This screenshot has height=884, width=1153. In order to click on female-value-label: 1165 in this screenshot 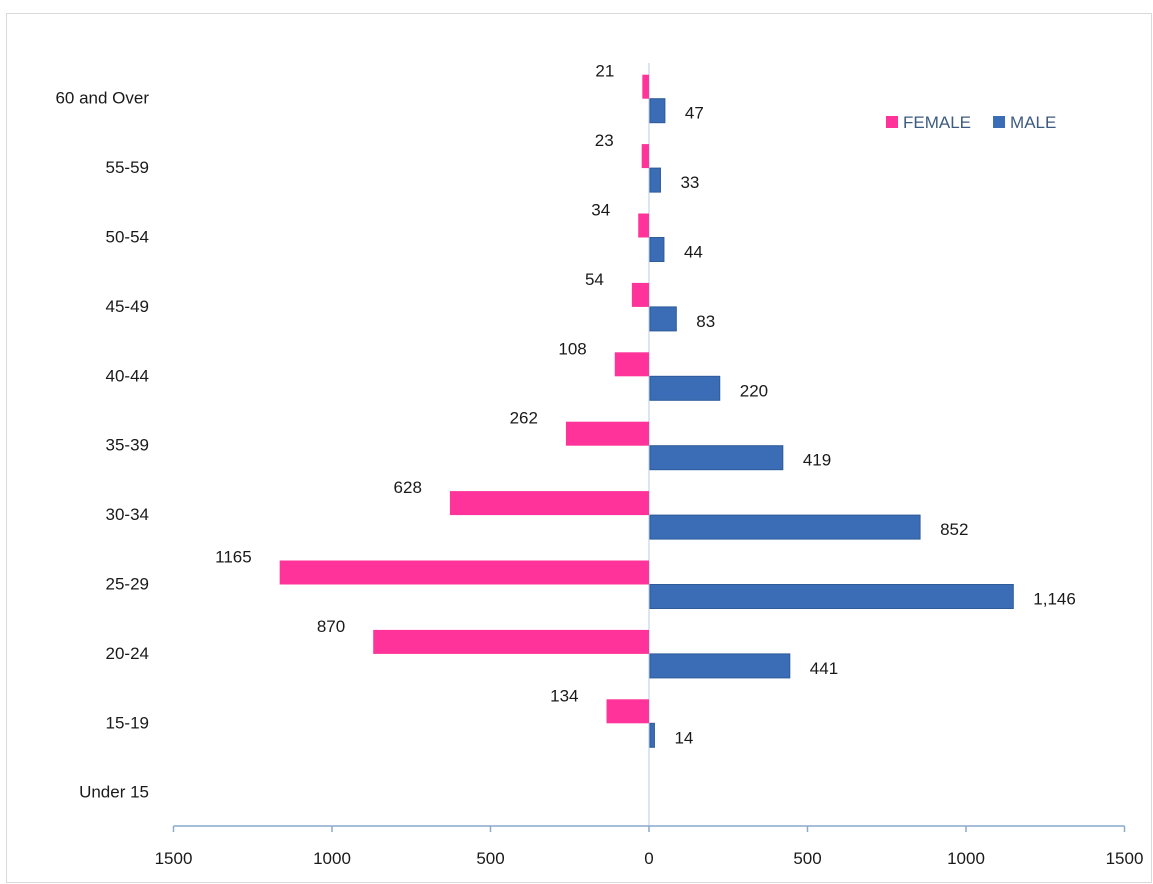, I will do `click(233, 557)`.